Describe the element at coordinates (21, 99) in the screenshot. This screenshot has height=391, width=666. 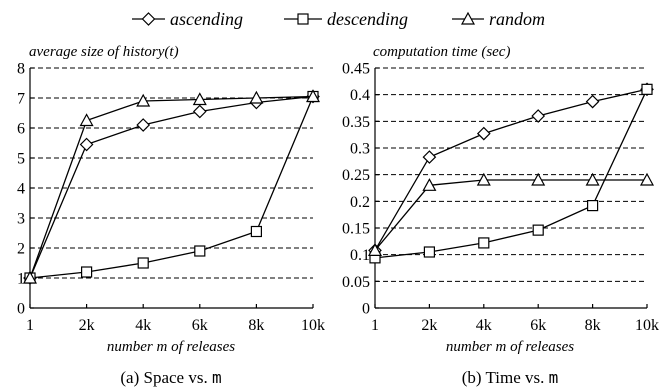
I see `y-tick-label: 7` at that location.